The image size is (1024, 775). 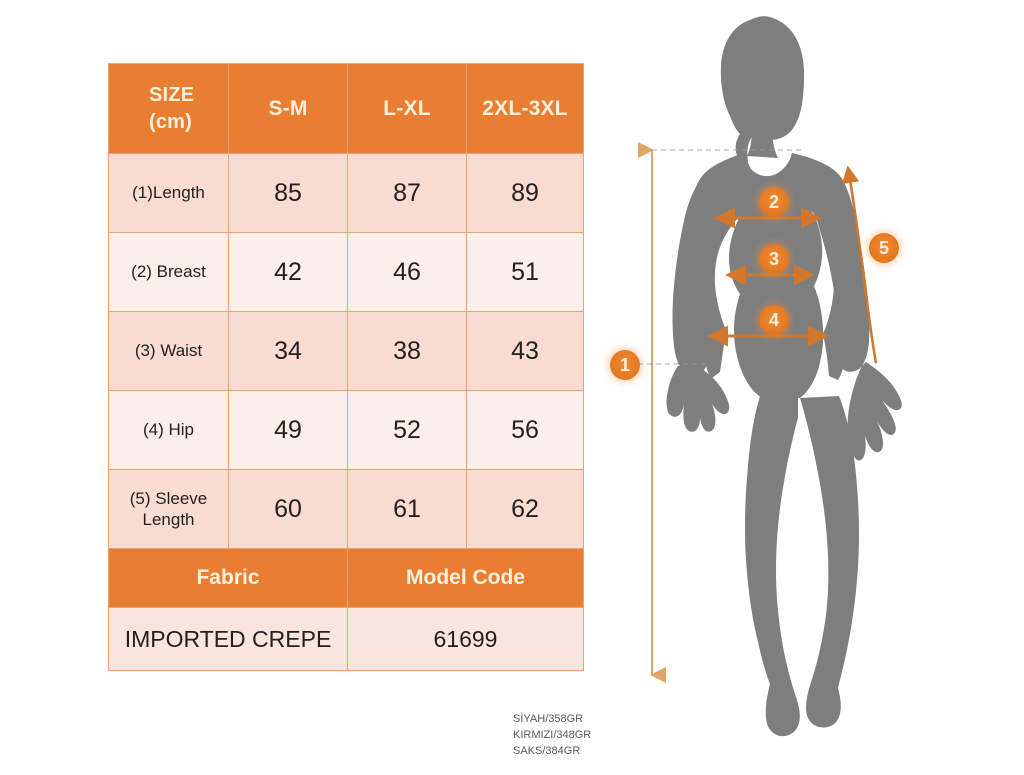 I want to click on column-header-2xl-3xl: 2XL-3XL, so click(x=525, y=108).